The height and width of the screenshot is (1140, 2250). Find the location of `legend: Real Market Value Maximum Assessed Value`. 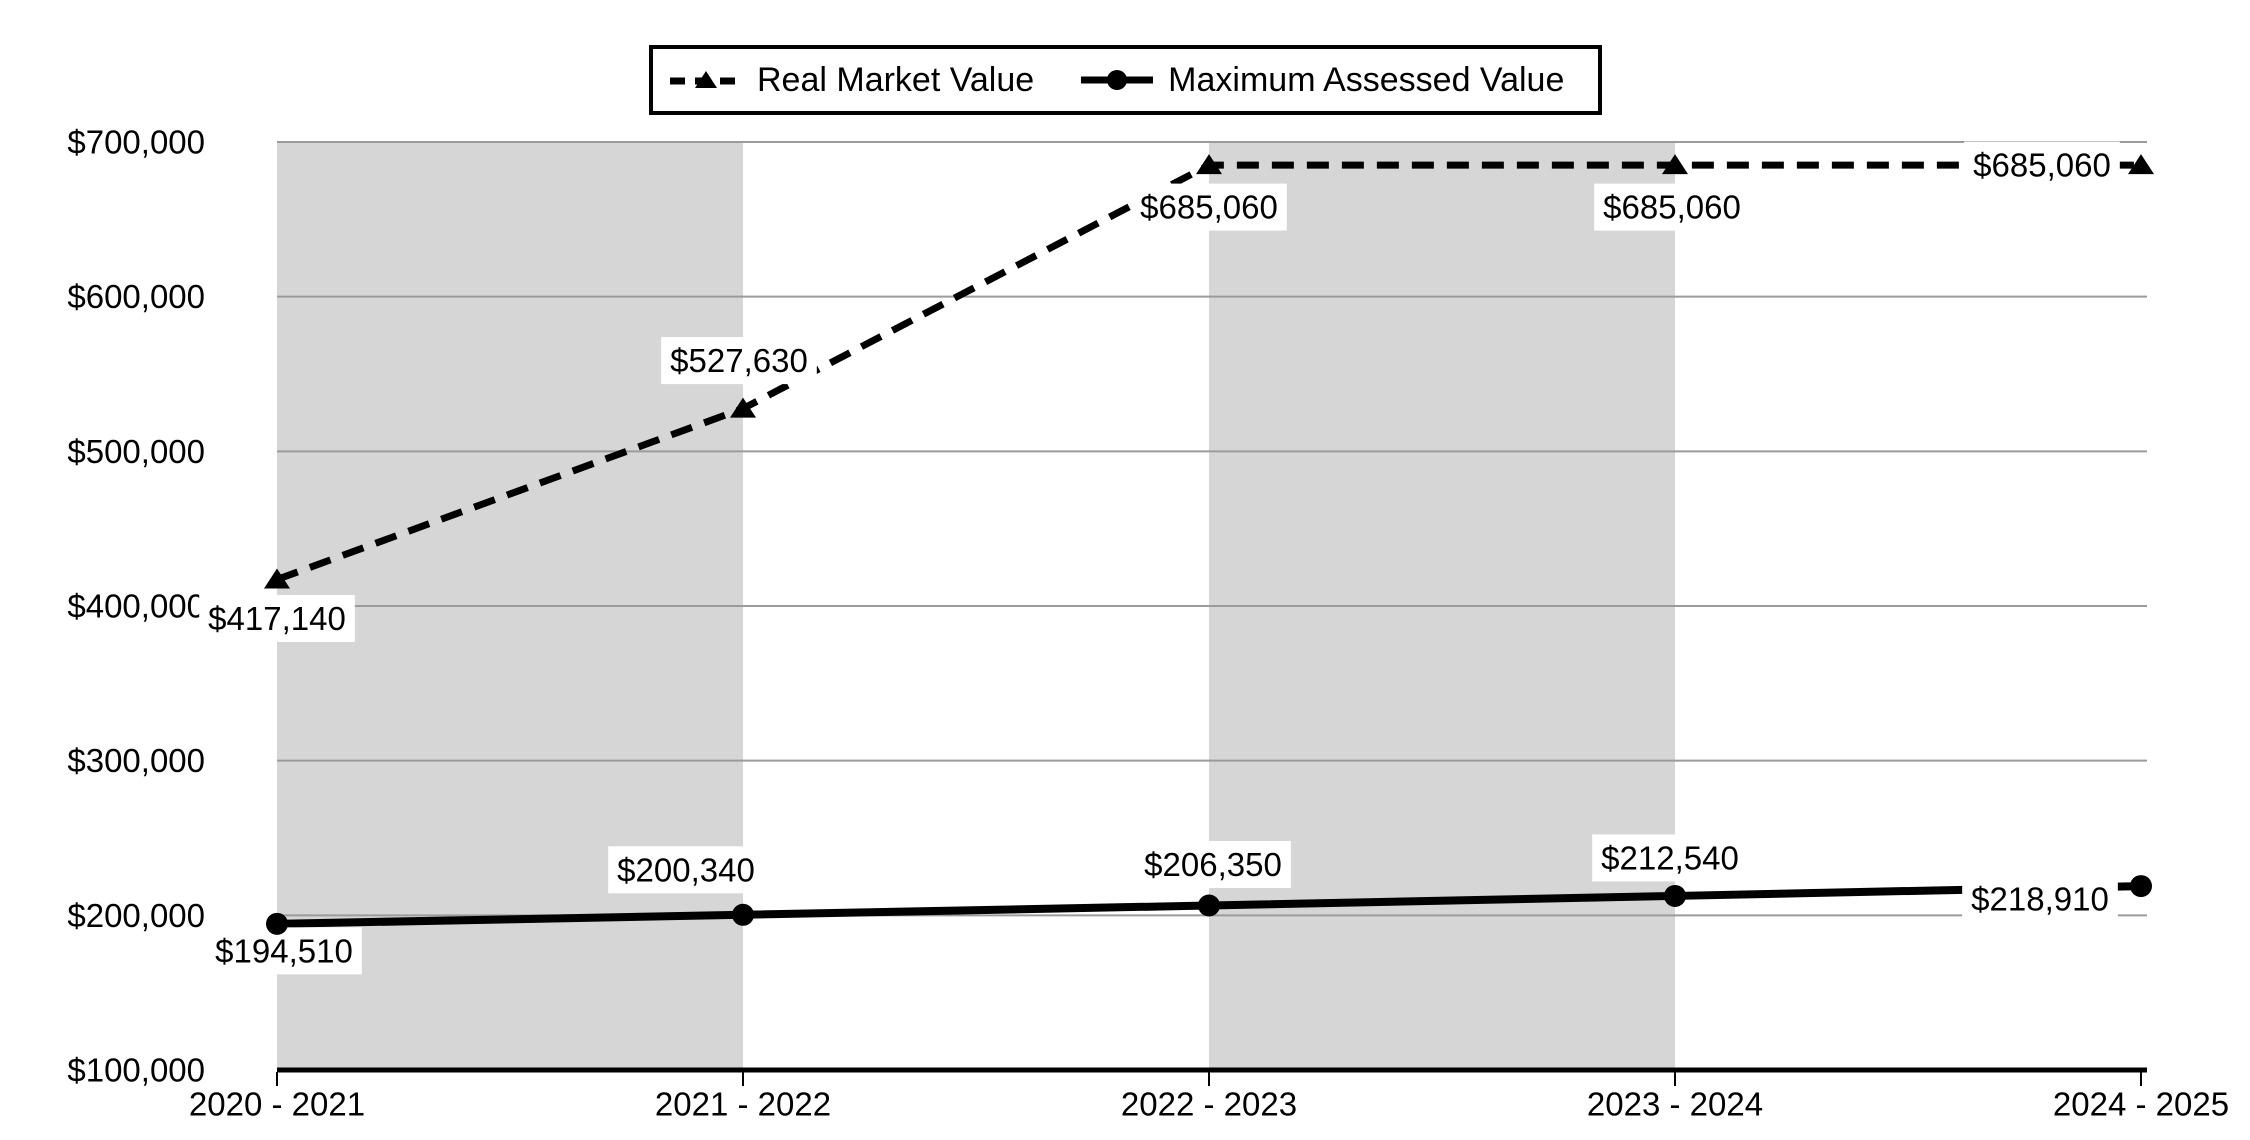

legend: Real Market Value Maximum Assessed Value is located at coordinates (1125, 80).